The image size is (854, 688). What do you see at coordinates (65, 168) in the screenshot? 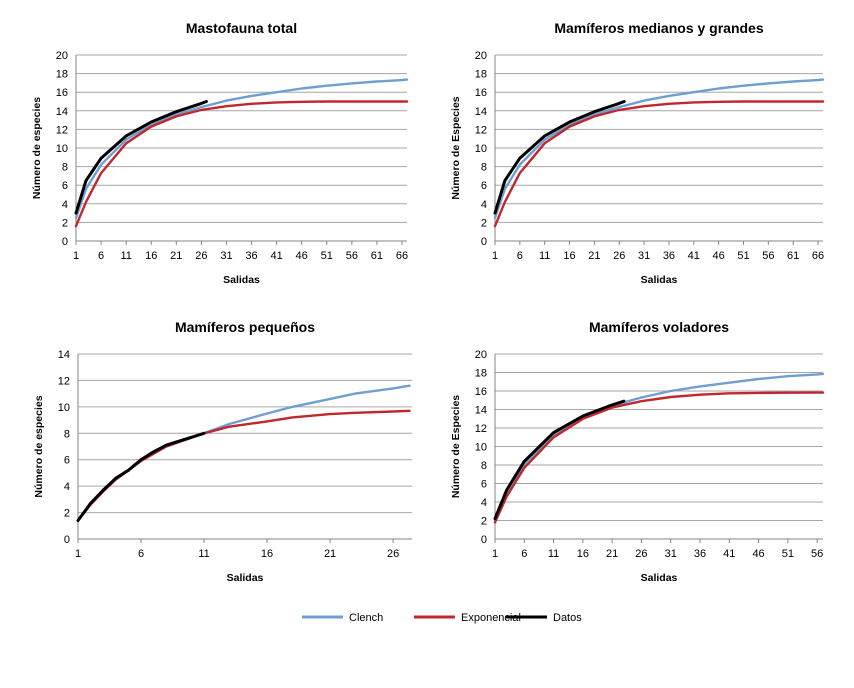
I see `y-tick-label: 8` at bounding box center [65, 168].